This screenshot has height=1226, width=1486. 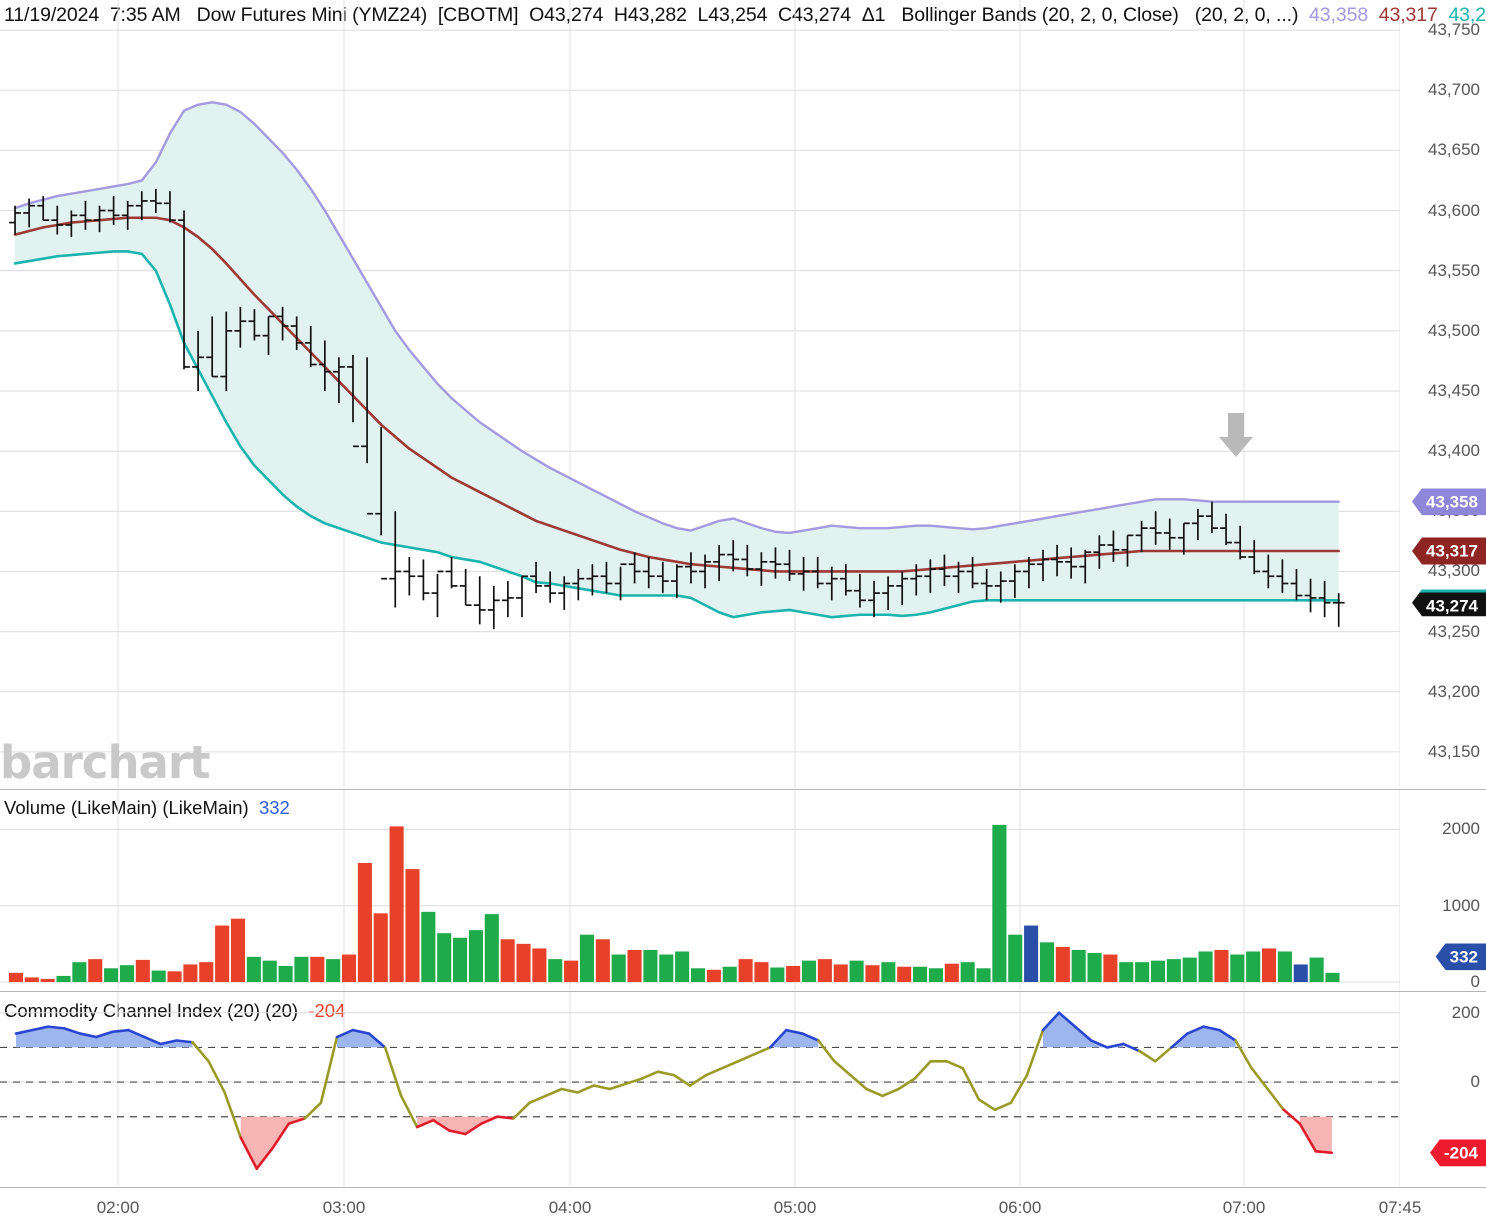 I want to click on header-date: 11/19/2024, so click(x=52, y=15).